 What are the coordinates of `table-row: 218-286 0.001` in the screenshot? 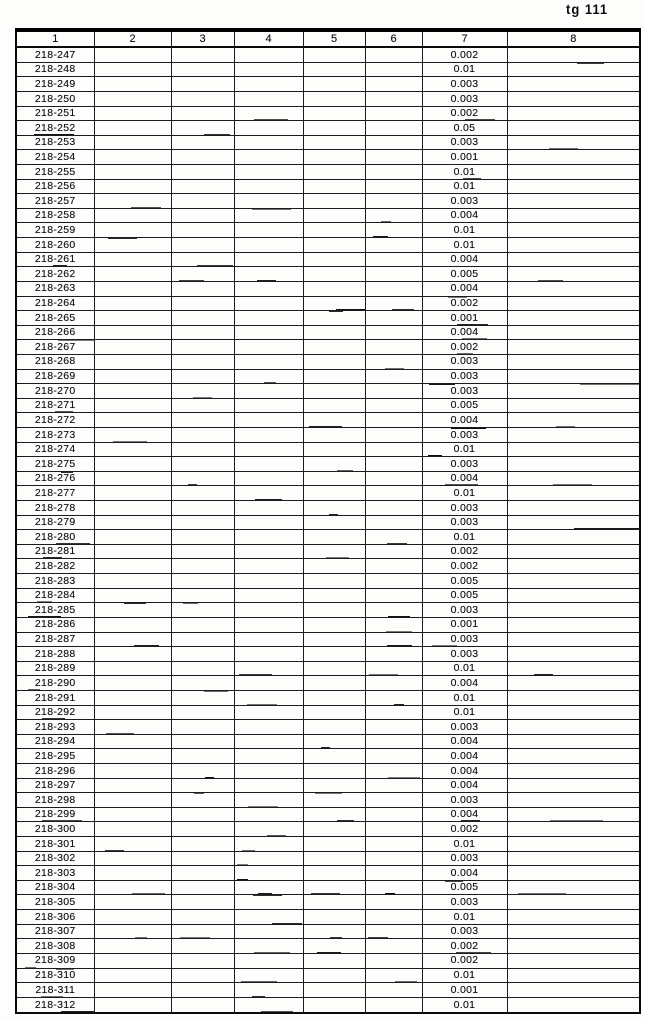 It's located at (328, 624).